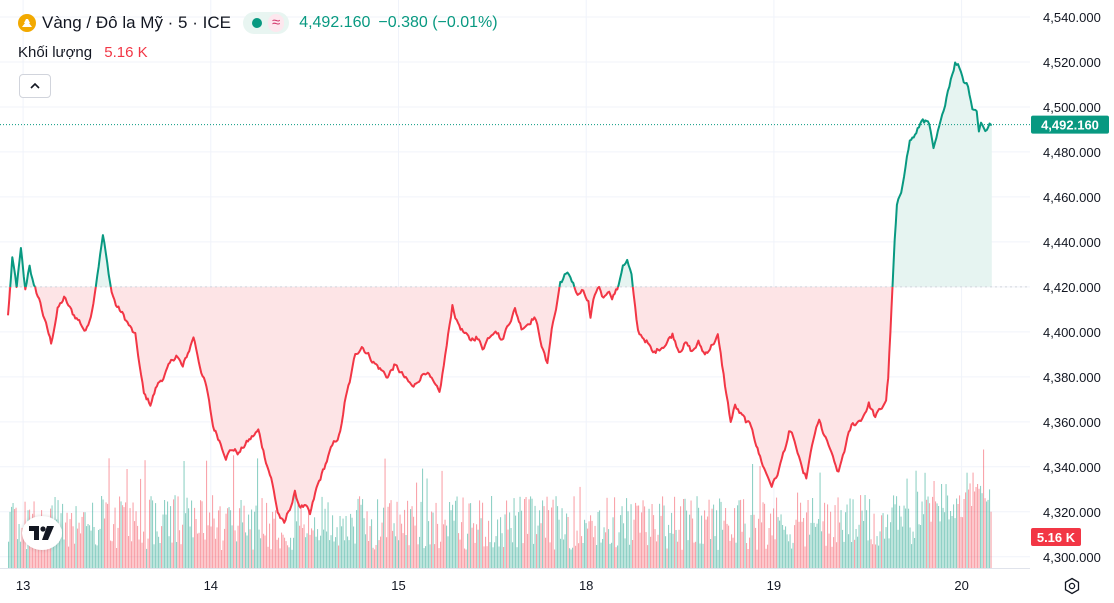  What do you see at coordinates (1072, 586) in the screenshot?
I see `settings-gear-icon` at bounding box center [1072, 586].